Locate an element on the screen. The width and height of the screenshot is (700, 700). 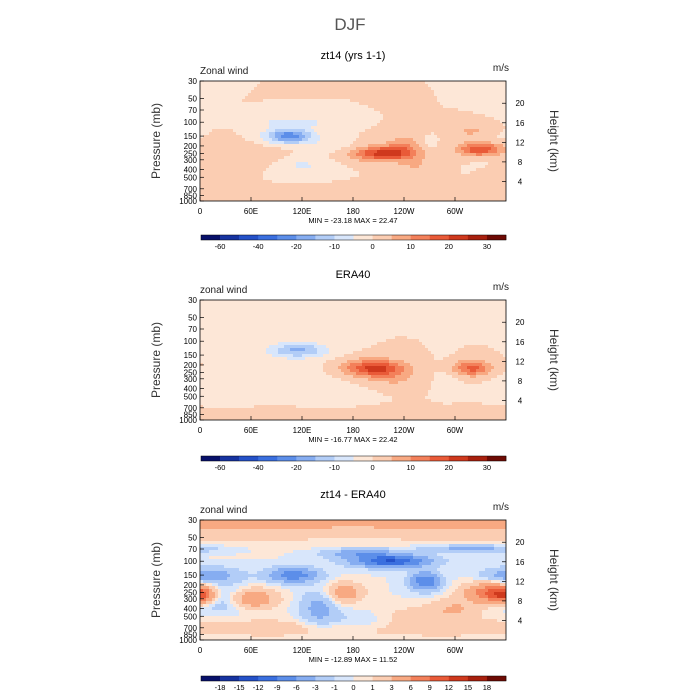
colorbar-swatch is located at coordinates (477, 237).